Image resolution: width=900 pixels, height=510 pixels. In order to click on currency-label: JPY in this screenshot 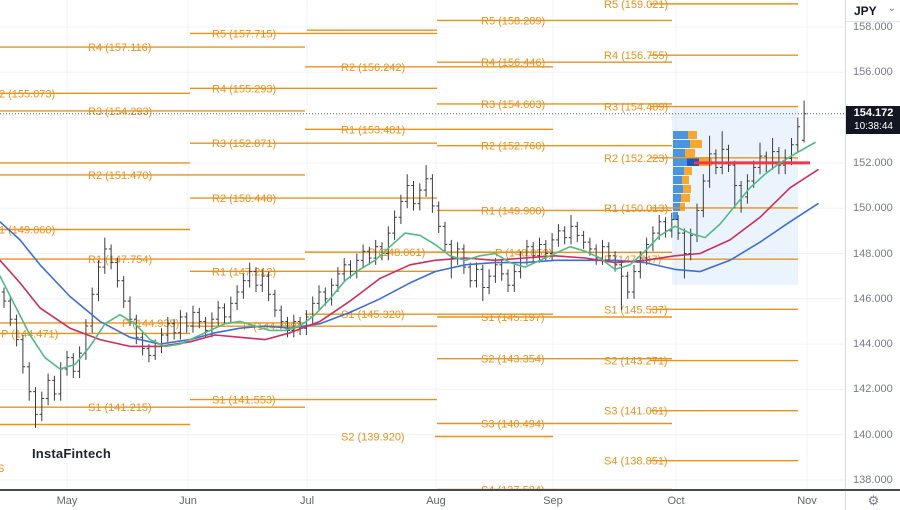, I will do `click(865, 10)`.